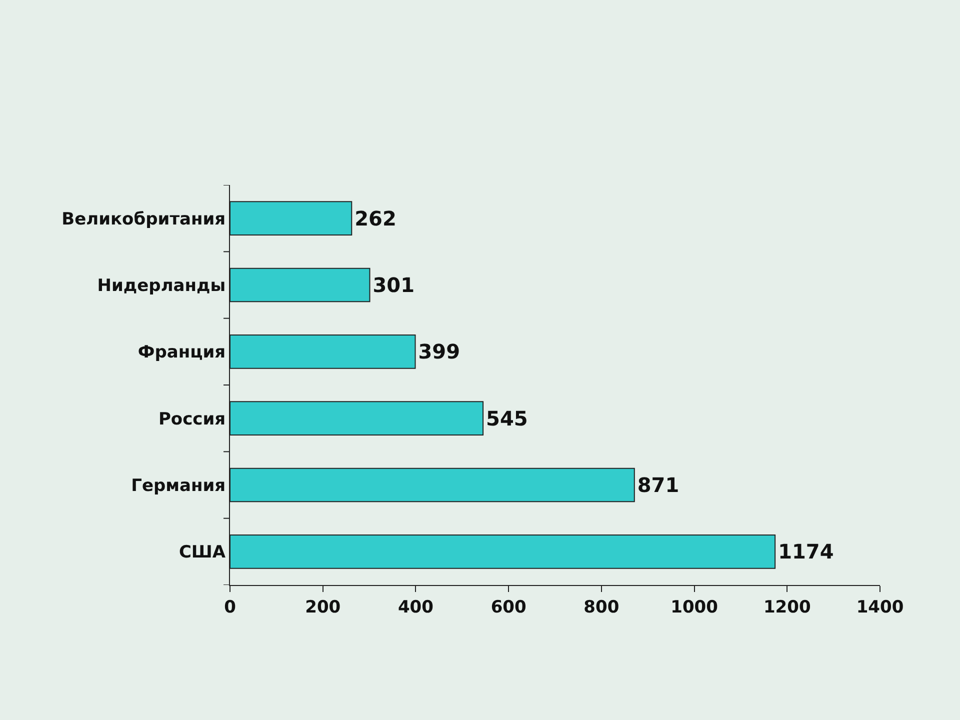 Image resolution: width=960 pixels, height=720 pixels. What do you see at coordinates (230, 607) in the screenshot?
I see `x-tick-label: 0` at bounding box center [230, 607].